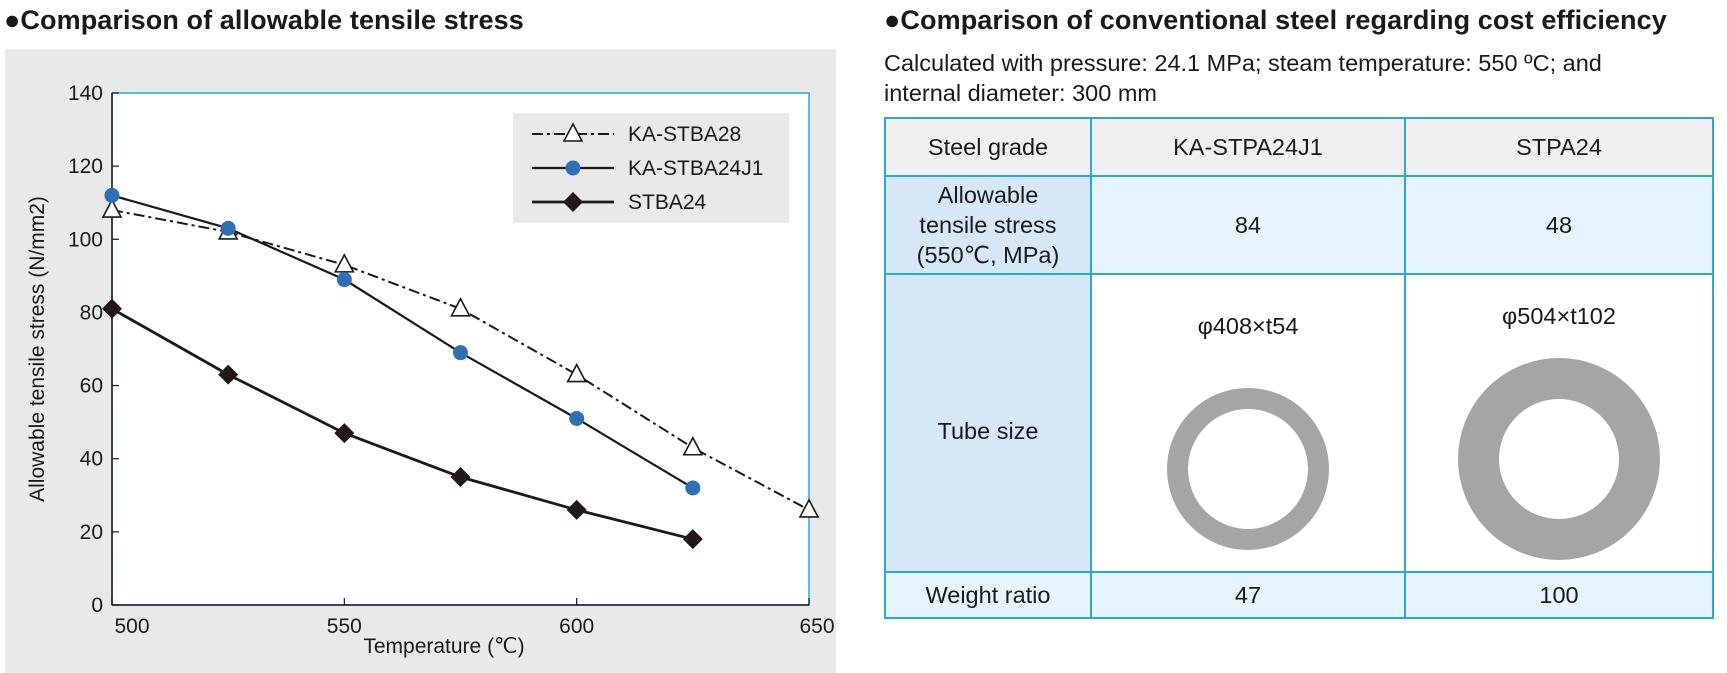 Image resolution: width=1727 pixels, height=673 pixels. What do you see at coordinates (85, 166) in the screenshot?
I see `y-tick-label: 120` at bounding box center [85, 166].